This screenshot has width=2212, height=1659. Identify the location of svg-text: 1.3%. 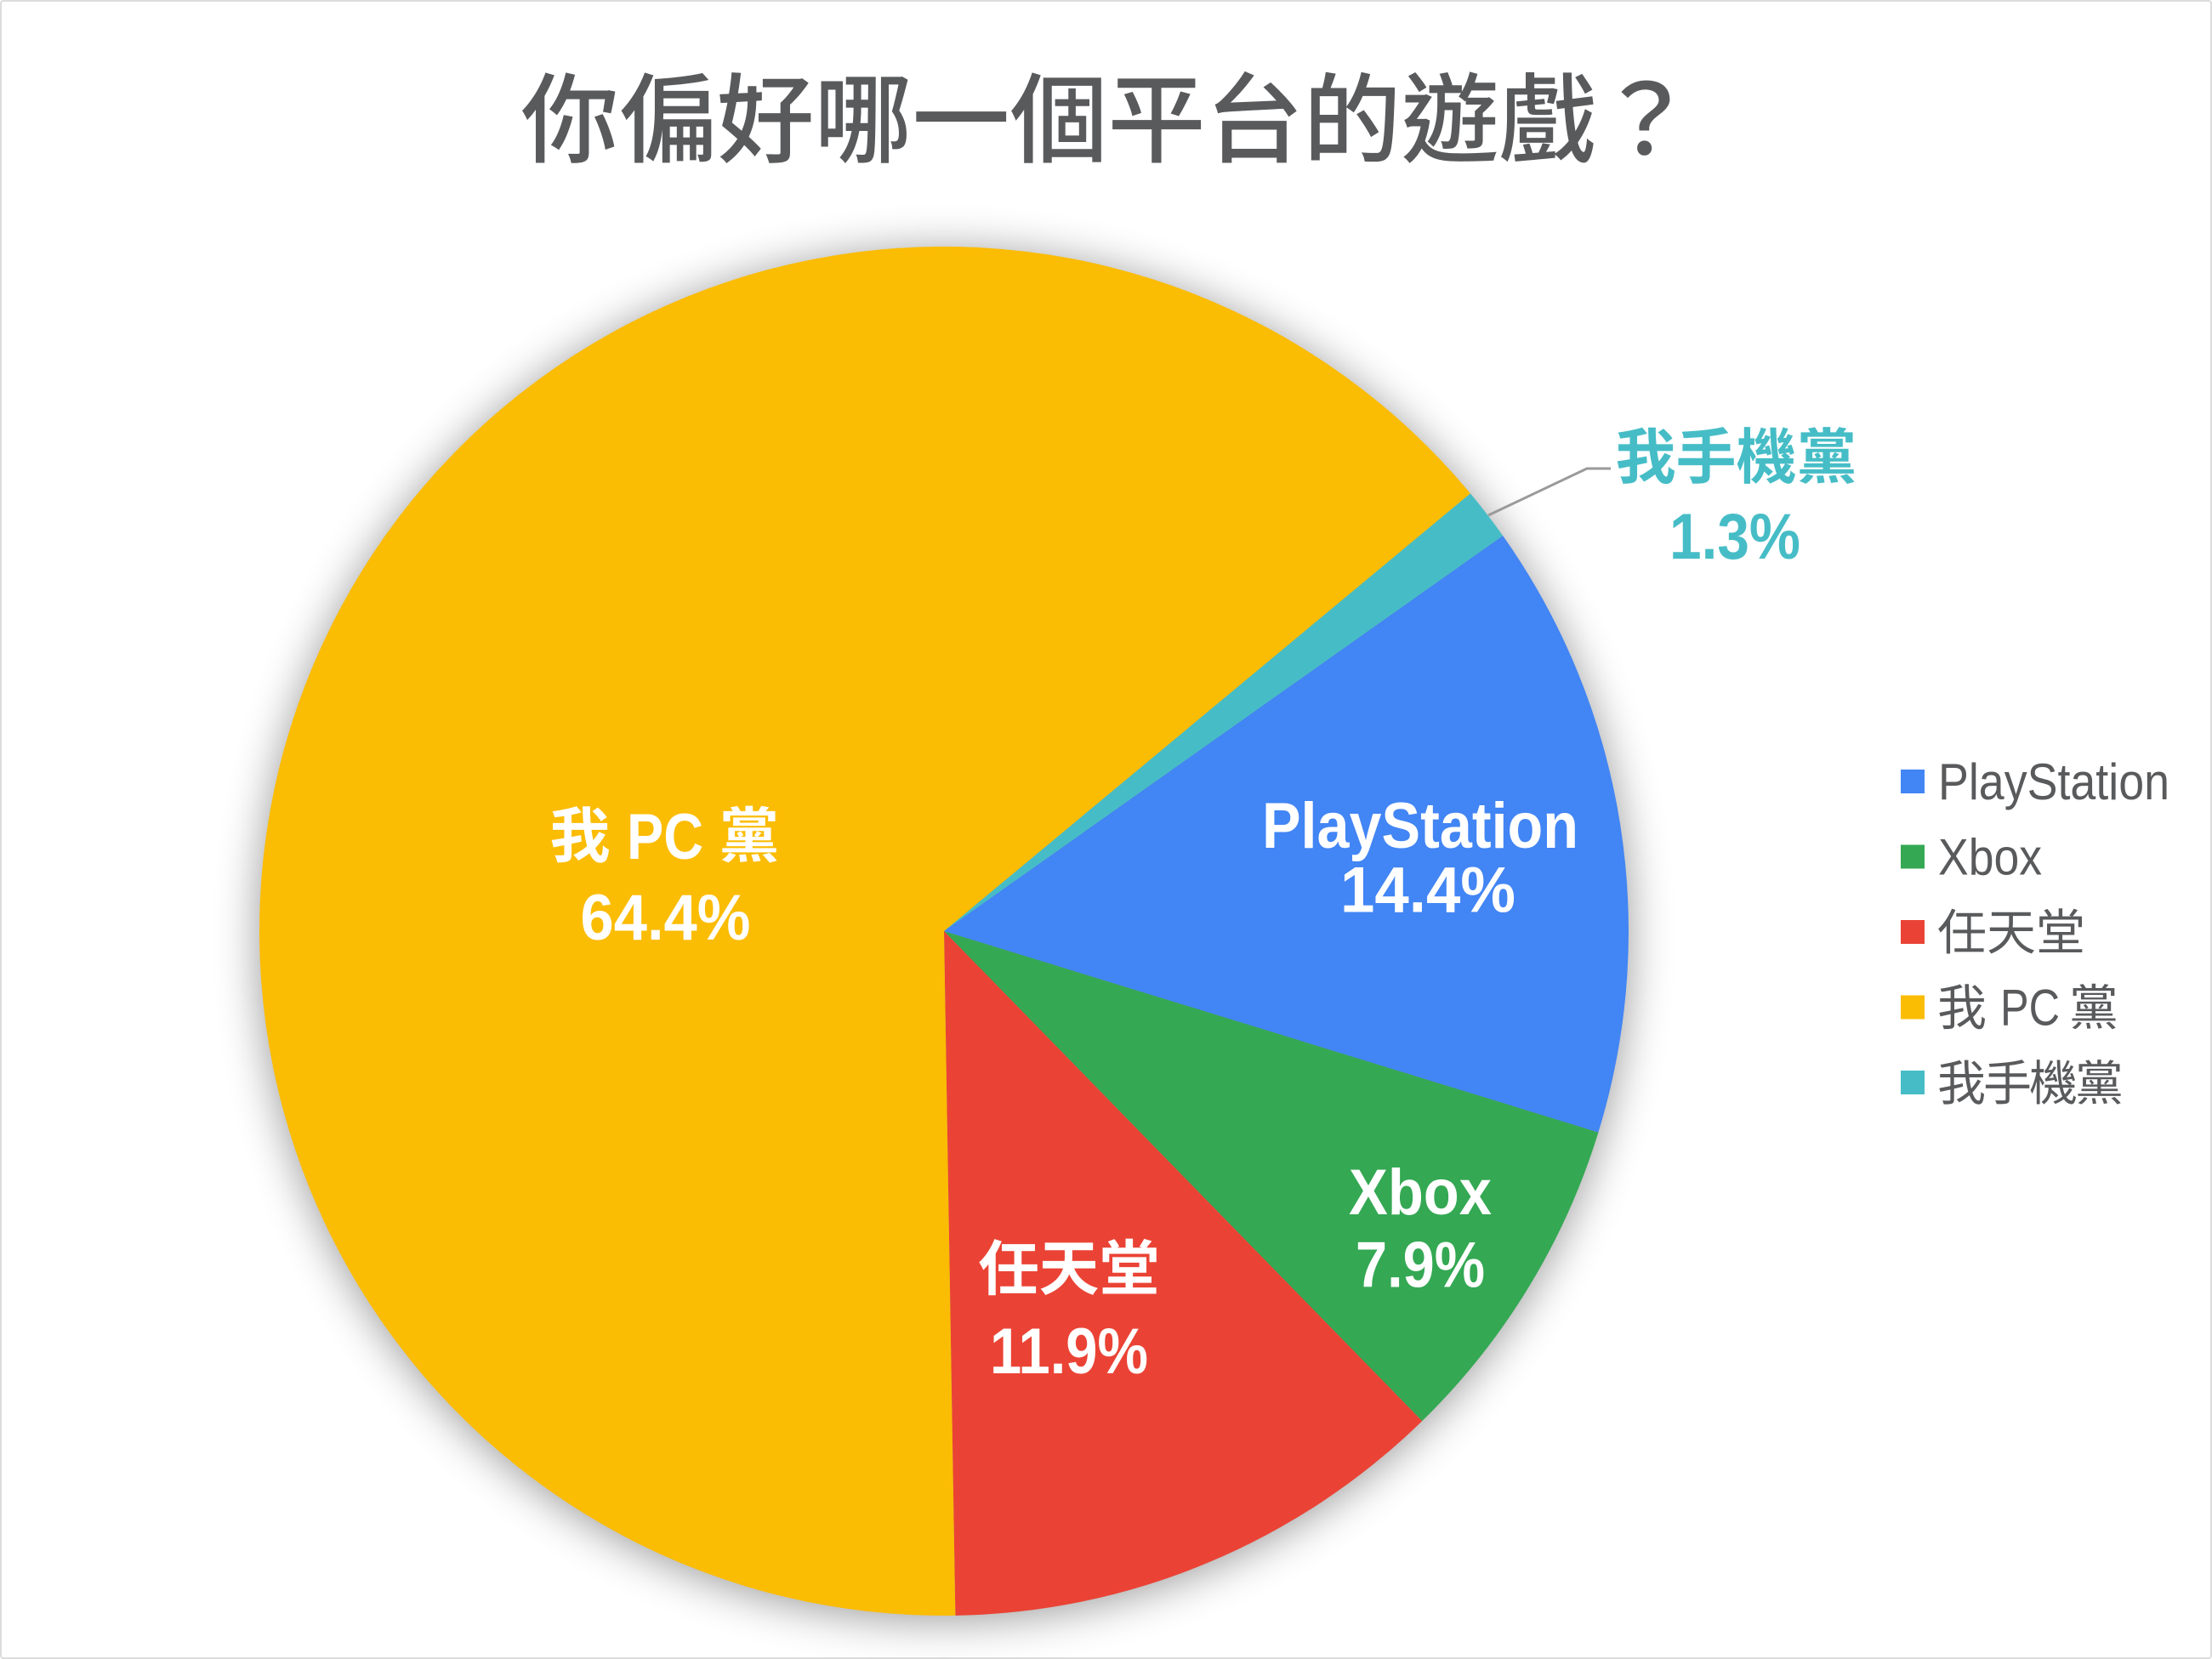
(1735, 537).